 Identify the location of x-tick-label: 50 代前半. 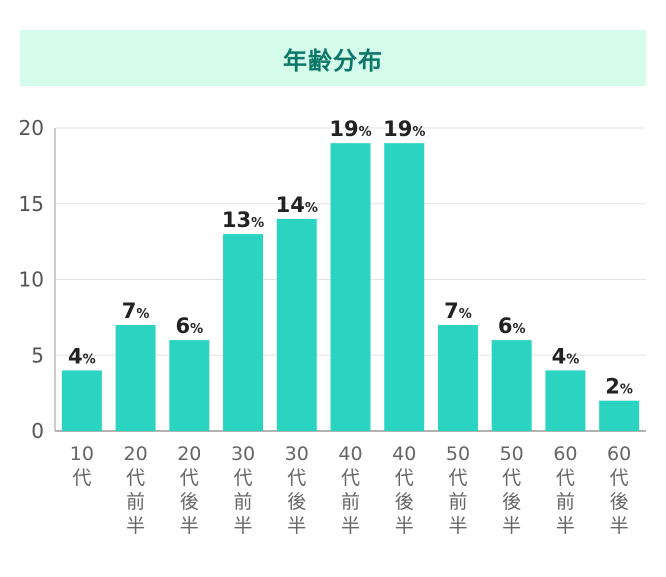
(458, 490).